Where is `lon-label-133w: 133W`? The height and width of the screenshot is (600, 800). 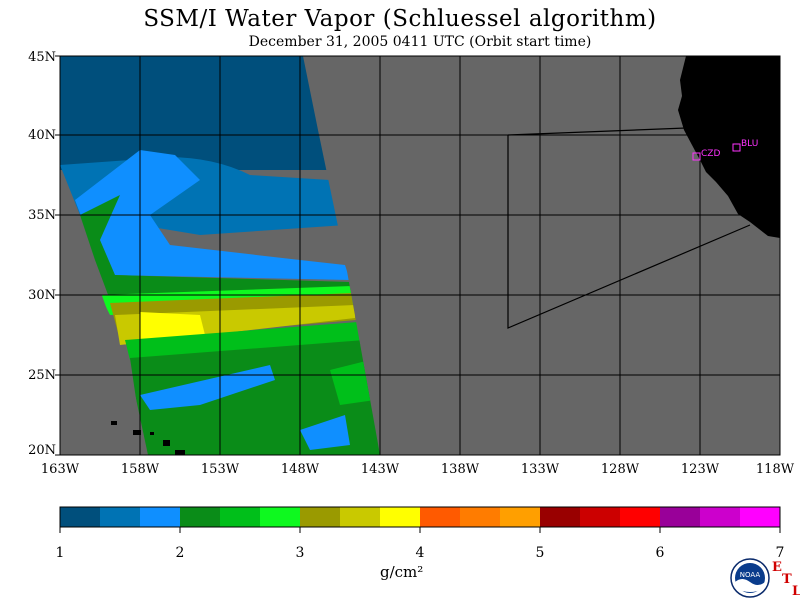
lon-label-133w: 133W is located at coordinates (540, 469).